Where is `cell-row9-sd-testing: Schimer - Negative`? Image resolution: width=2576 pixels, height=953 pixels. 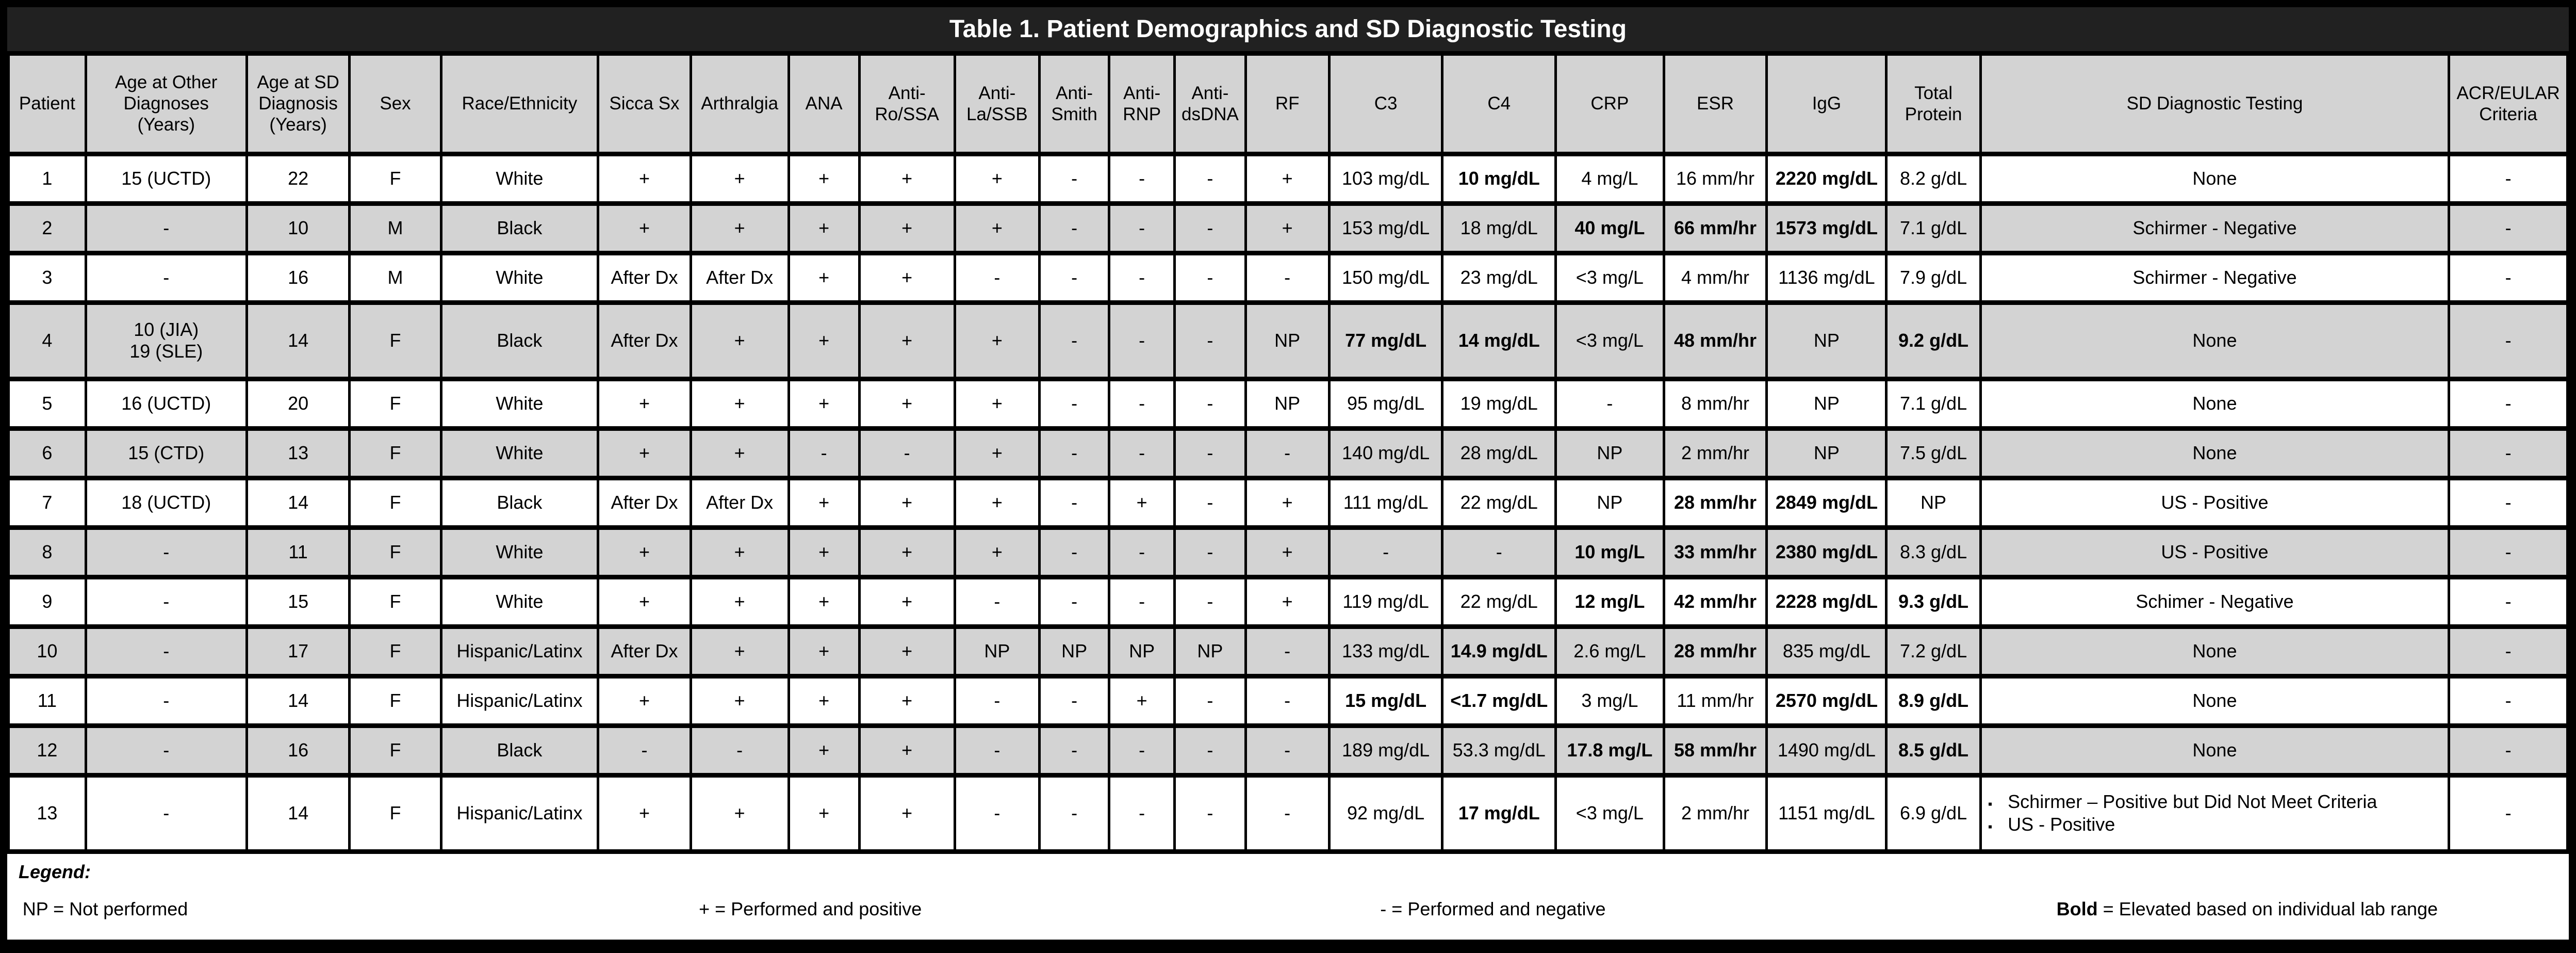 cell-row9-sd-testing: Schimer - Negative is located at coordinates (2215, 601).